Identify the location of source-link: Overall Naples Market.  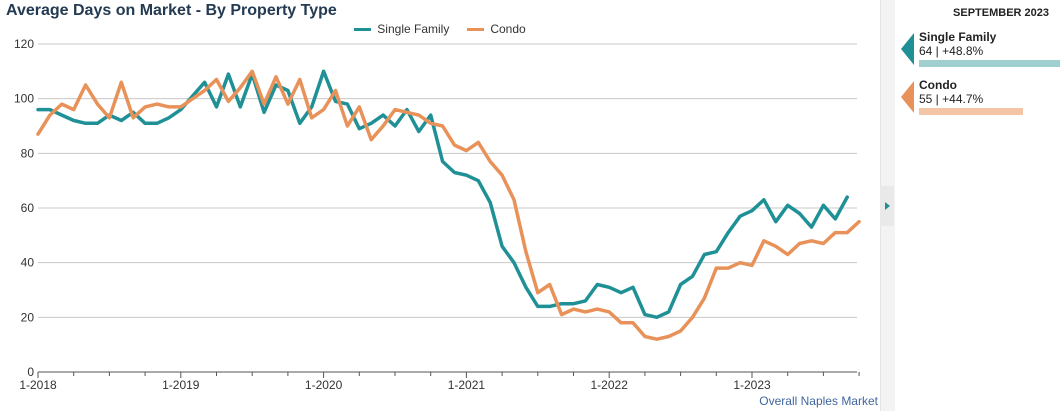
(818, 401).